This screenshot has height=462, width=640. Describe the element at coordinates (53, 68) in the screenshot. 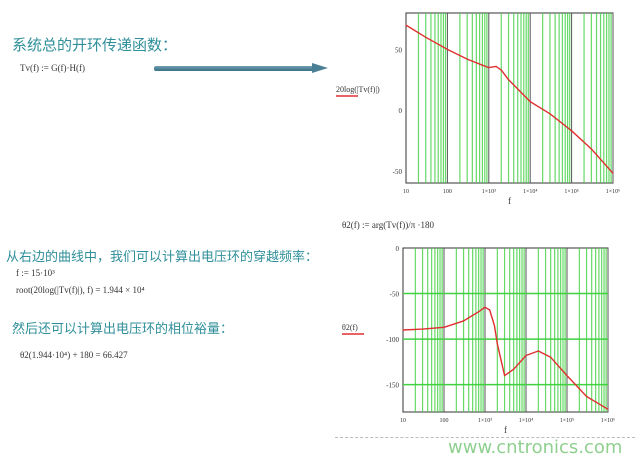

I see `equation-tv: Tv(f) := G(f)·H(f)` at that location.